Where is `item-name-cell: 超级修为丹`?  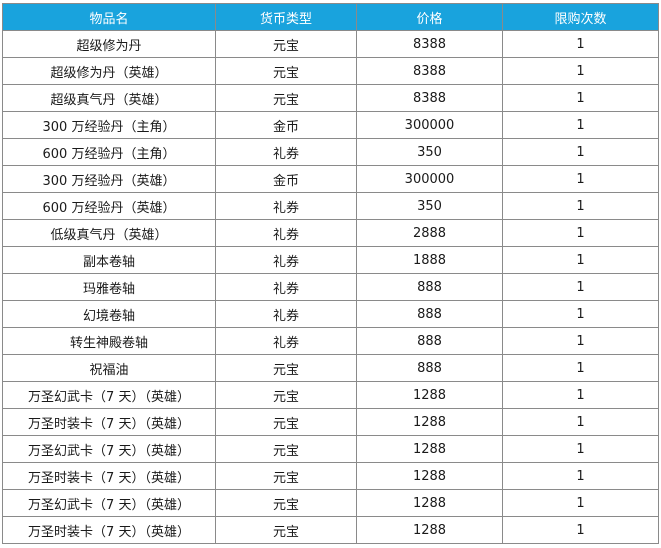
item-name-cell: 超级修为丹 is located at coordinates (109, 44).